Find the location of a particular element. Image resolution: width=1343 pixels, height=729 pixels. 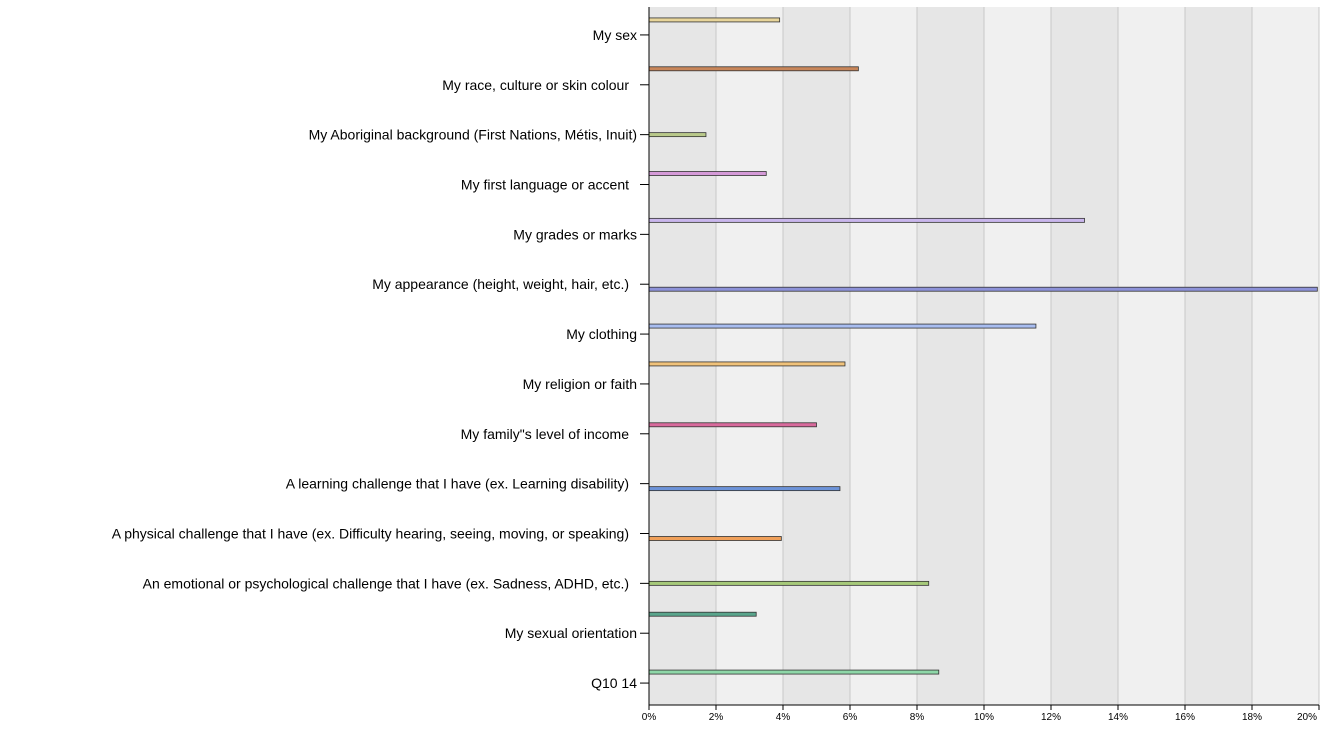

category-label: My grades or marks is located at coordinates (575, 234).